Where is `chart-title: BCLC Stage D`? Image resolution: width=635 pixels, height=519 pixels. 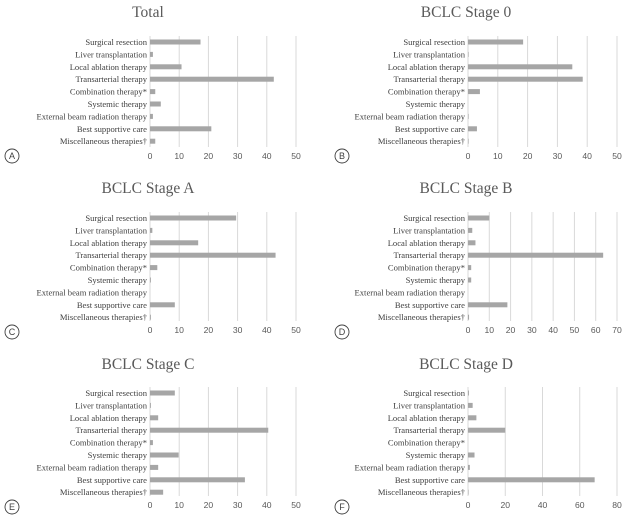 chart-title: BCLC Stage D is located at coordinates (466, 364).